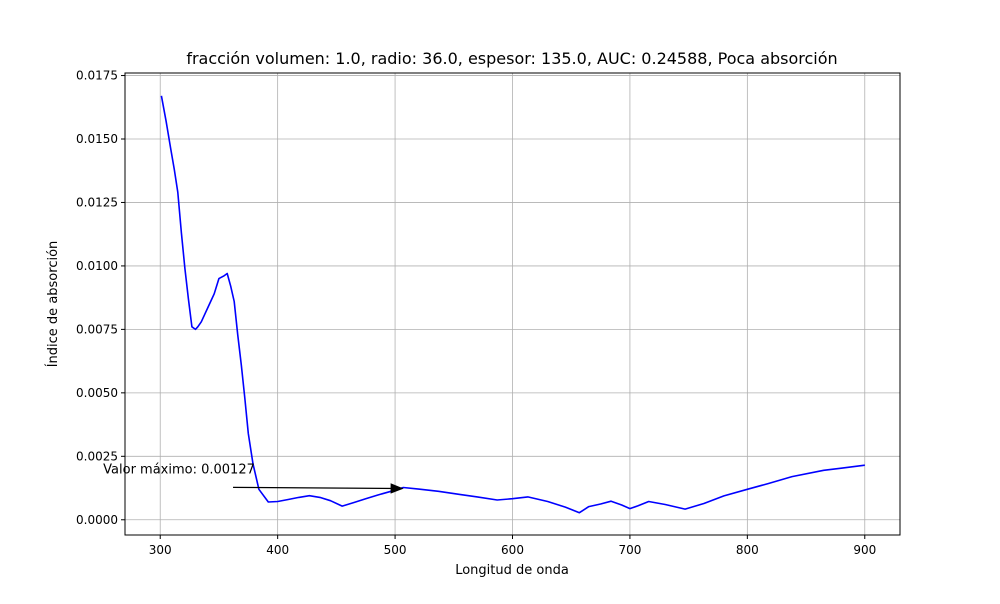  I want to click on x-axis-label: Longitud de onda, so click(512, 570).